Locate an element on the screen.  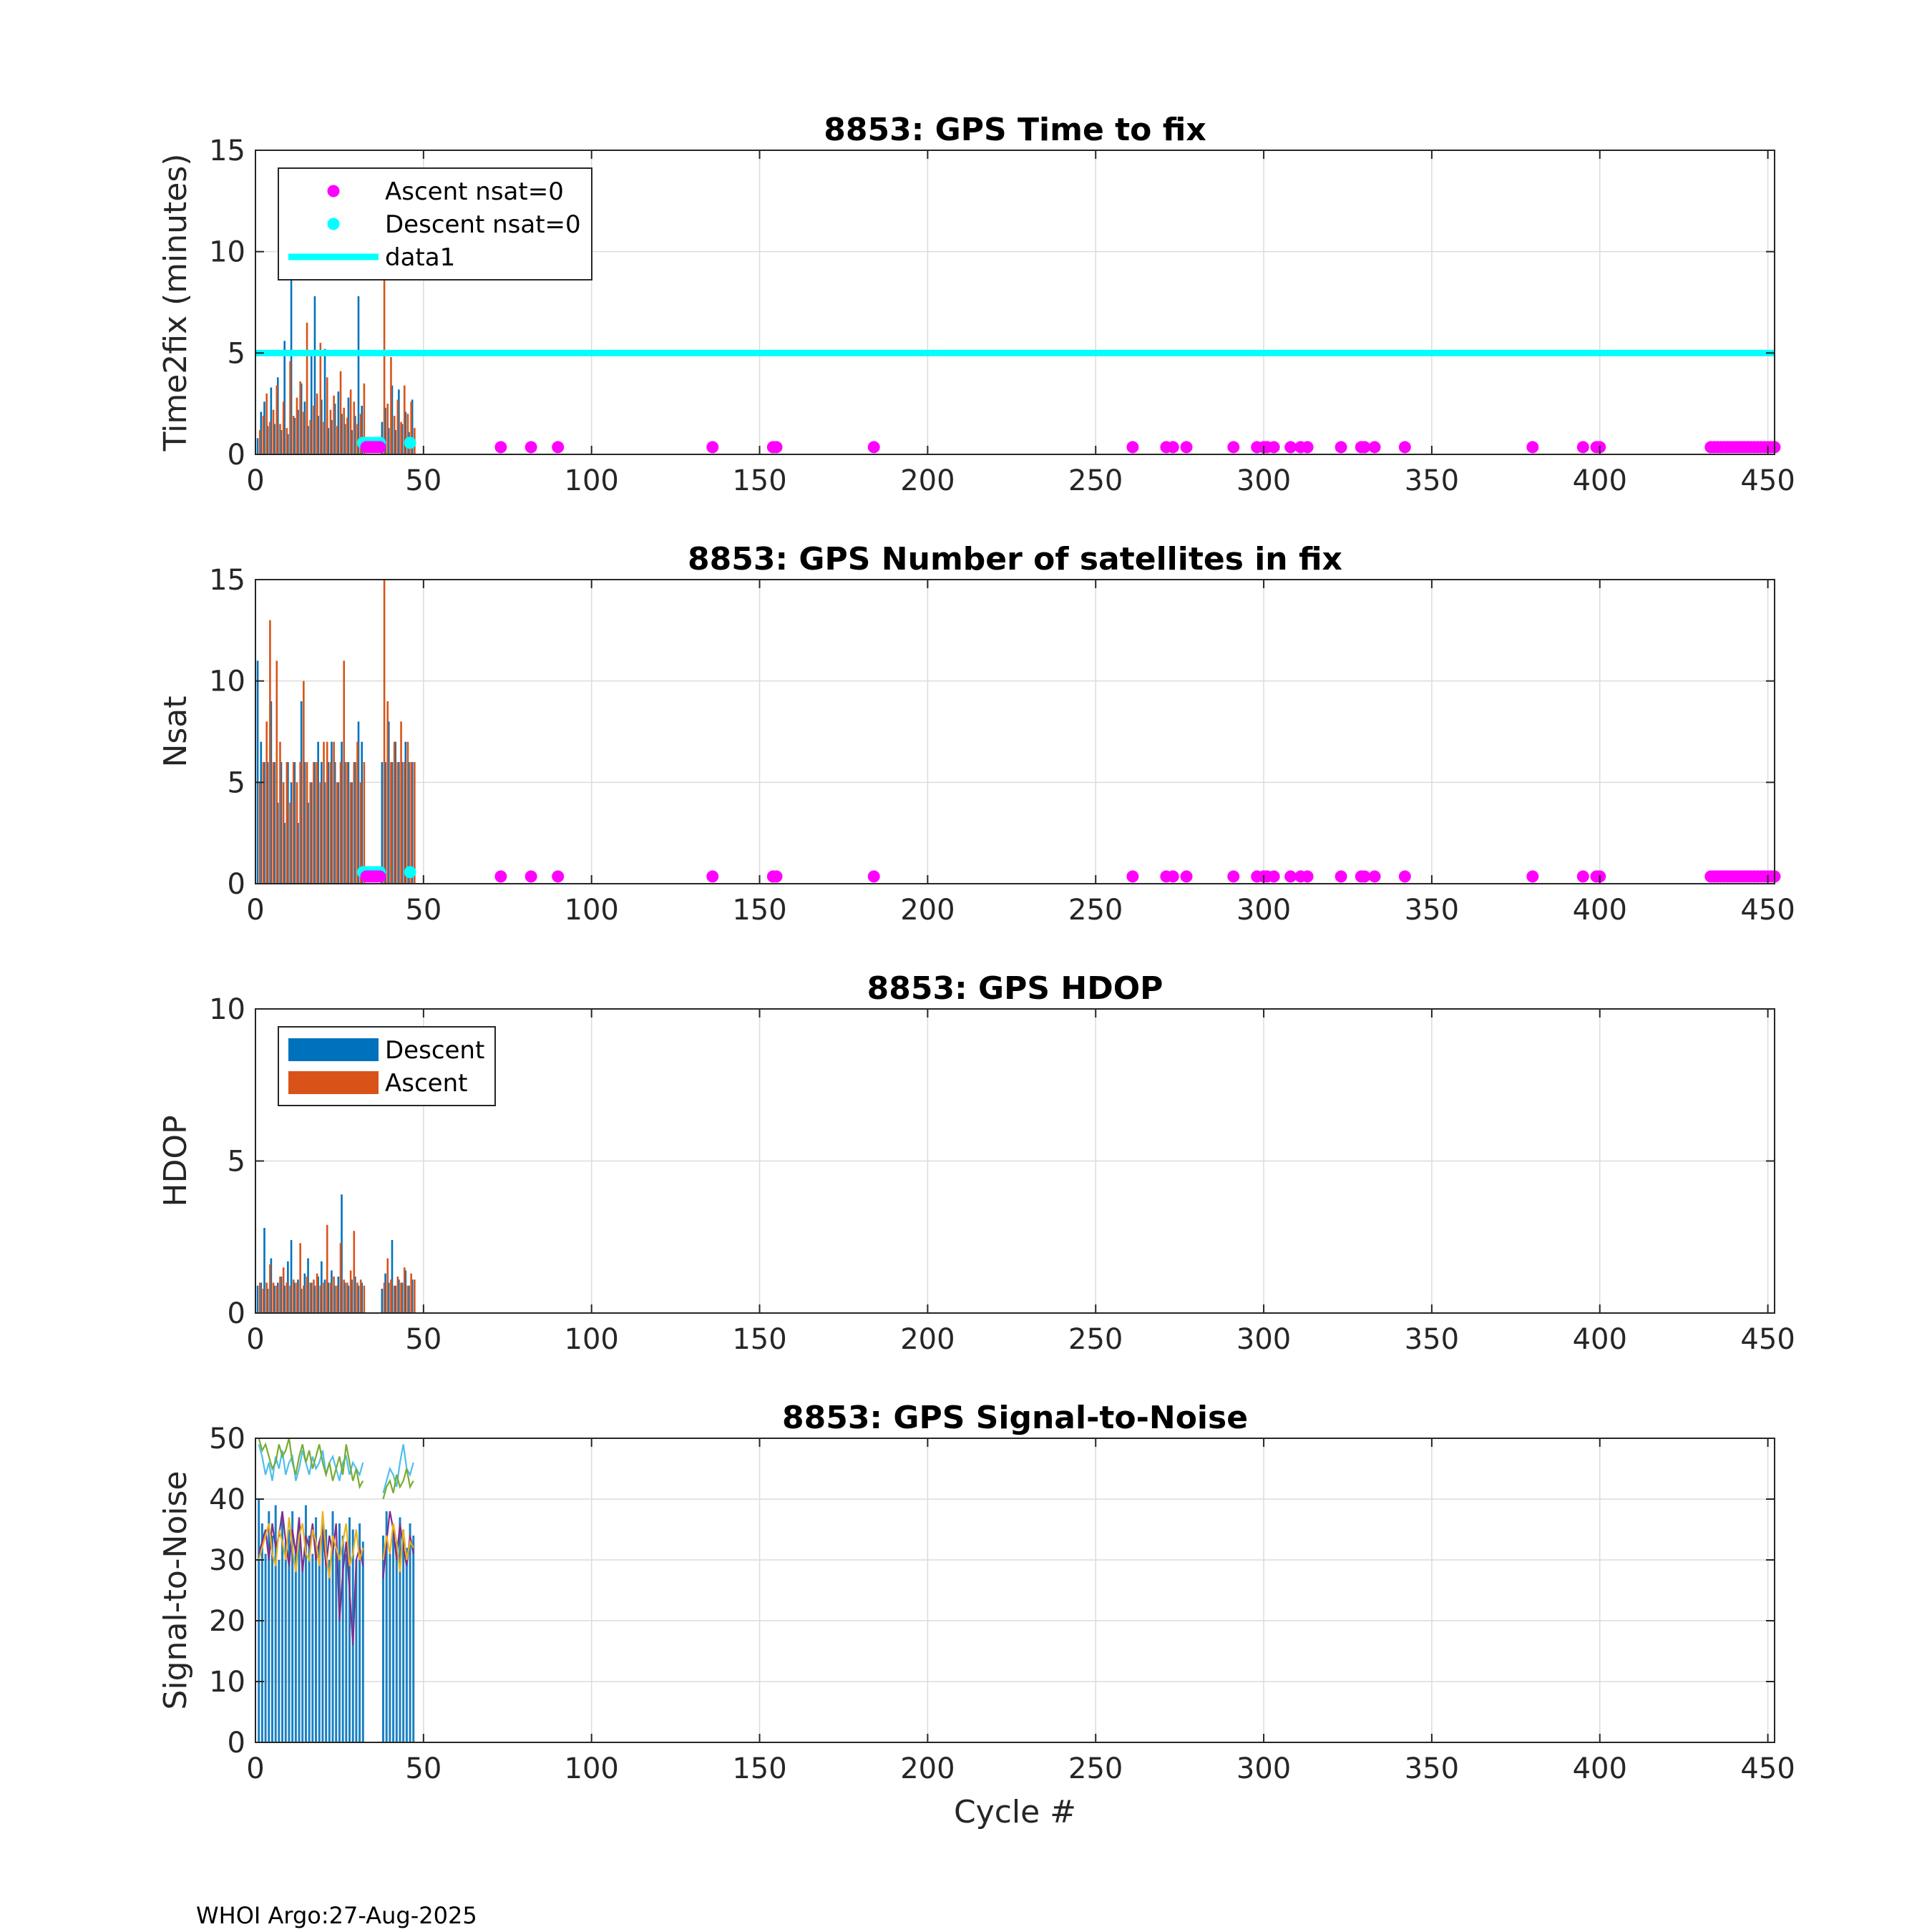
x-tick-label: 200 is located at coordinates (928, 1339).